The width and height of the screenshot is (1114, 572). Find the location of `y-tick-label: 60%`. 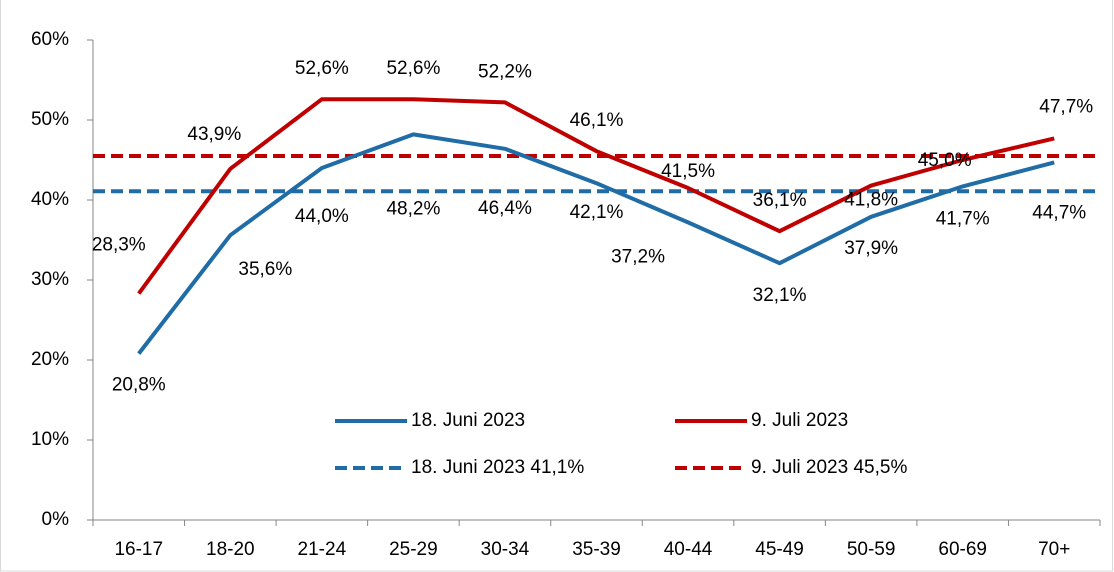

y-tick-label: 60% is located at coordinates (50, 39).